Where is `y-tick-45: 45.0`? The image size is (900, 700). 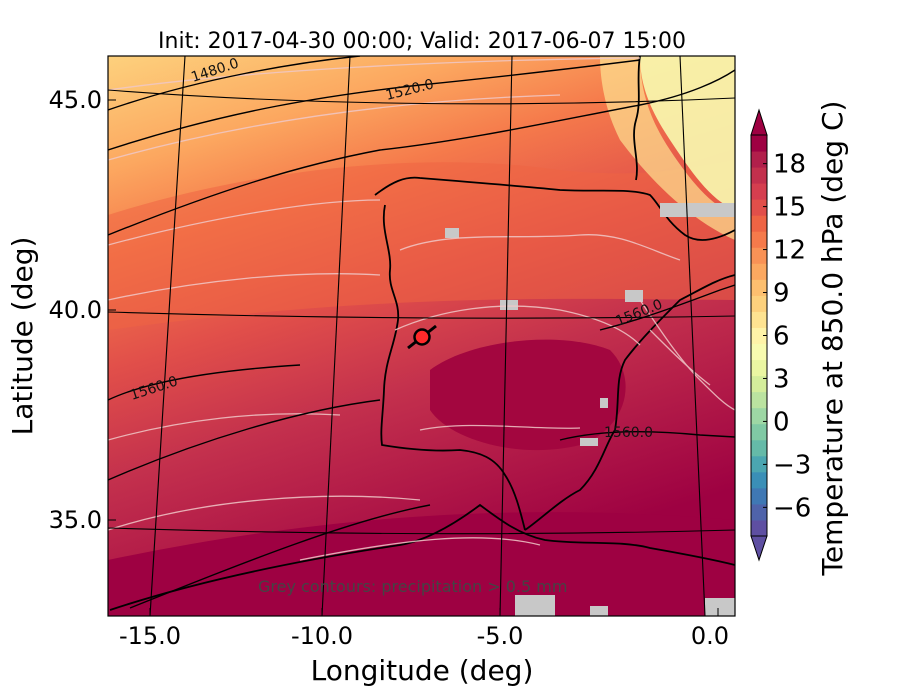 y-tick-45: 45.0 is located at coordinates (75, 100).